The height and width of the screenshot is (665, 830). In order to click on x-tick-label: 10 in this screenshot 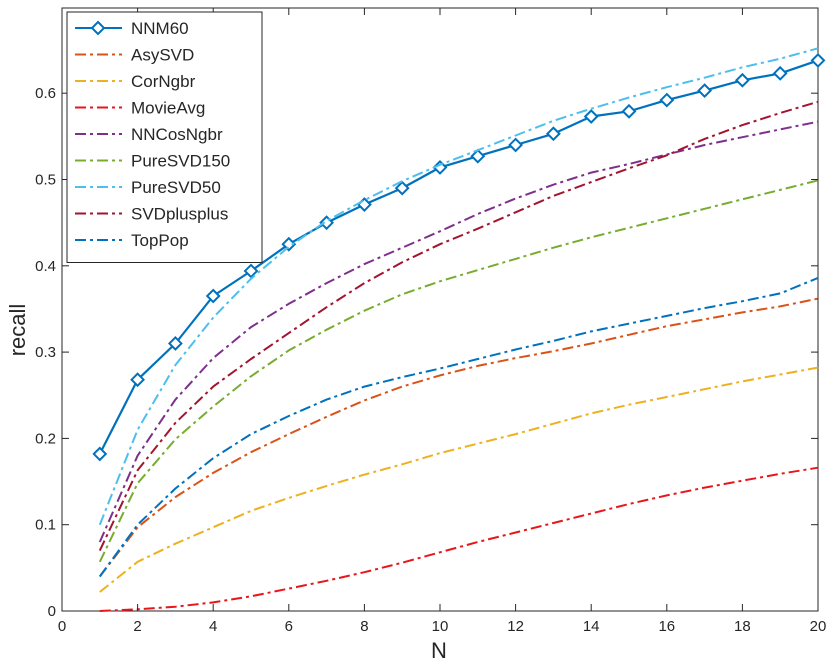, I will do `click(440, 626)`.